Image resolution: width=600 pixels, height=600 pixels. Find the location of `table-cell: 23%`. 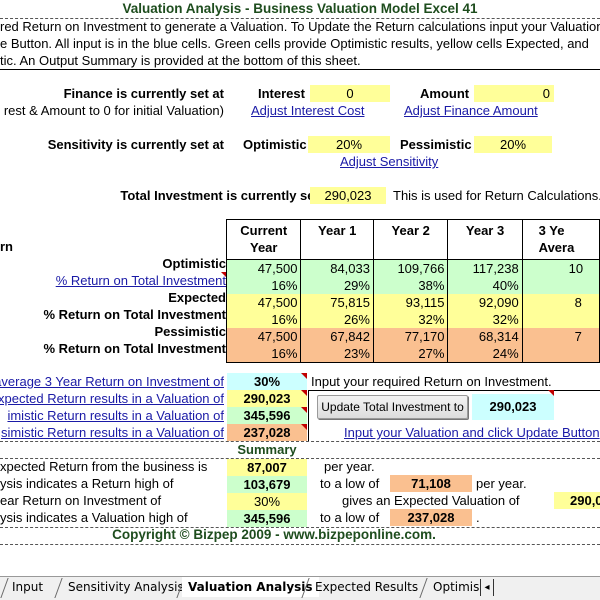

table-cell: 23% is located at coordinates (337, 354).